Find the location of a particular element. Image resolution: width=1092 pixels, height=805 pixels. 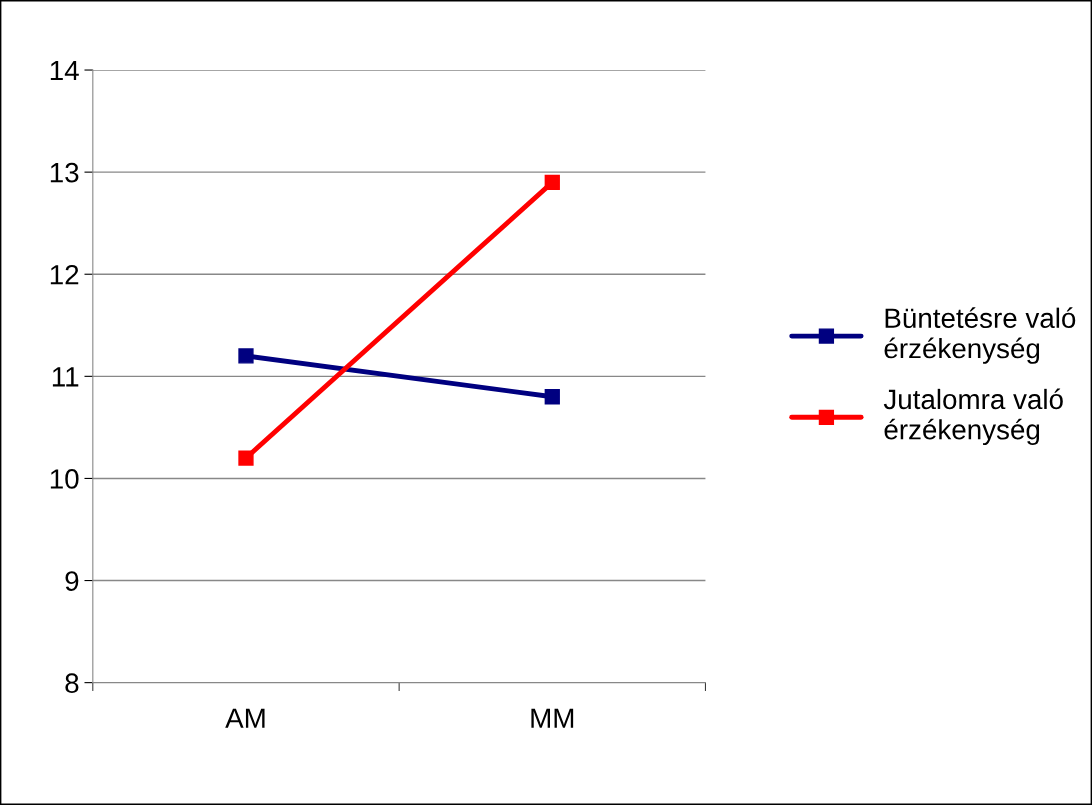

y-tick-label: 13 is located at coordinates (64, 172).